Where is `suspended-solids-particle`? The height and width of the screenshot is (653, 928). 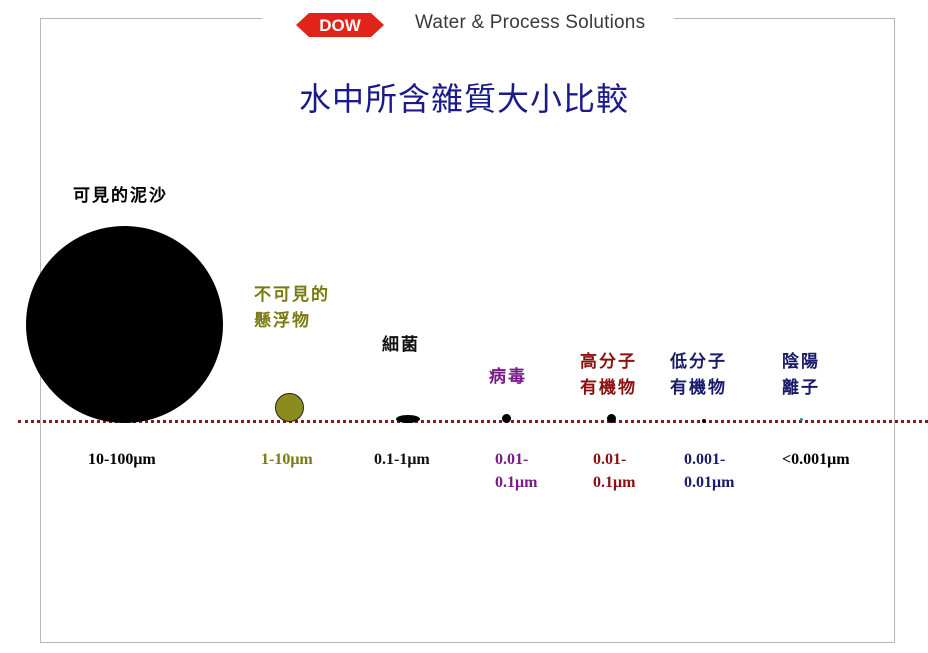
suspended-solids-particle is located at coordinates (289, 407).